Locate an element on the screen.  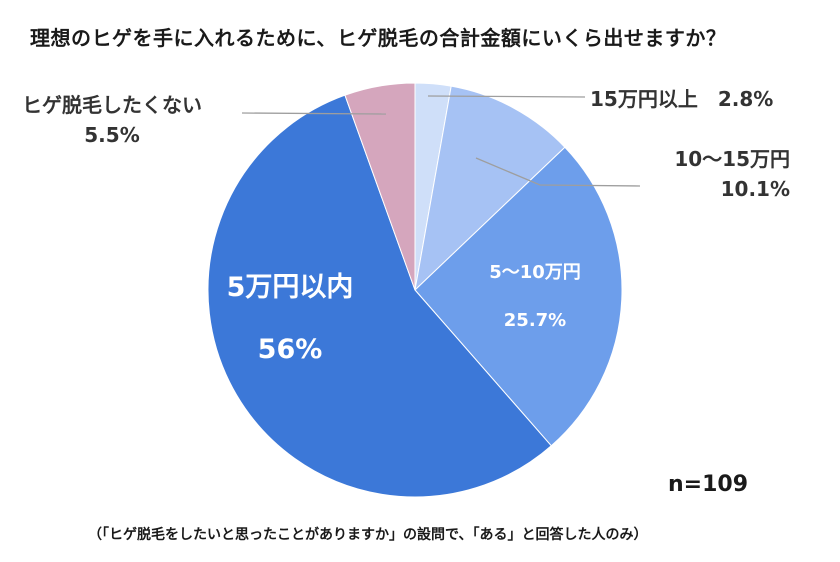
slice-label-5man-under: 5万円以内 is located at coordinates (290, 287).